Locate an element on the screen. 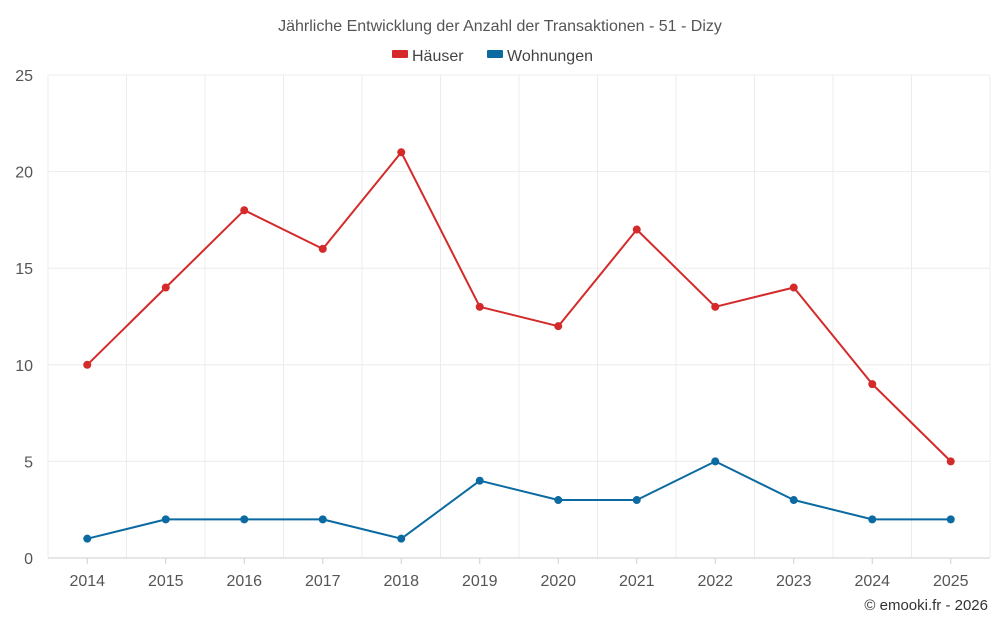 Image resolution: width=1000 pixels, height=625 pixels. x-tick-label: 2018 is located at coordinates (401, 581).